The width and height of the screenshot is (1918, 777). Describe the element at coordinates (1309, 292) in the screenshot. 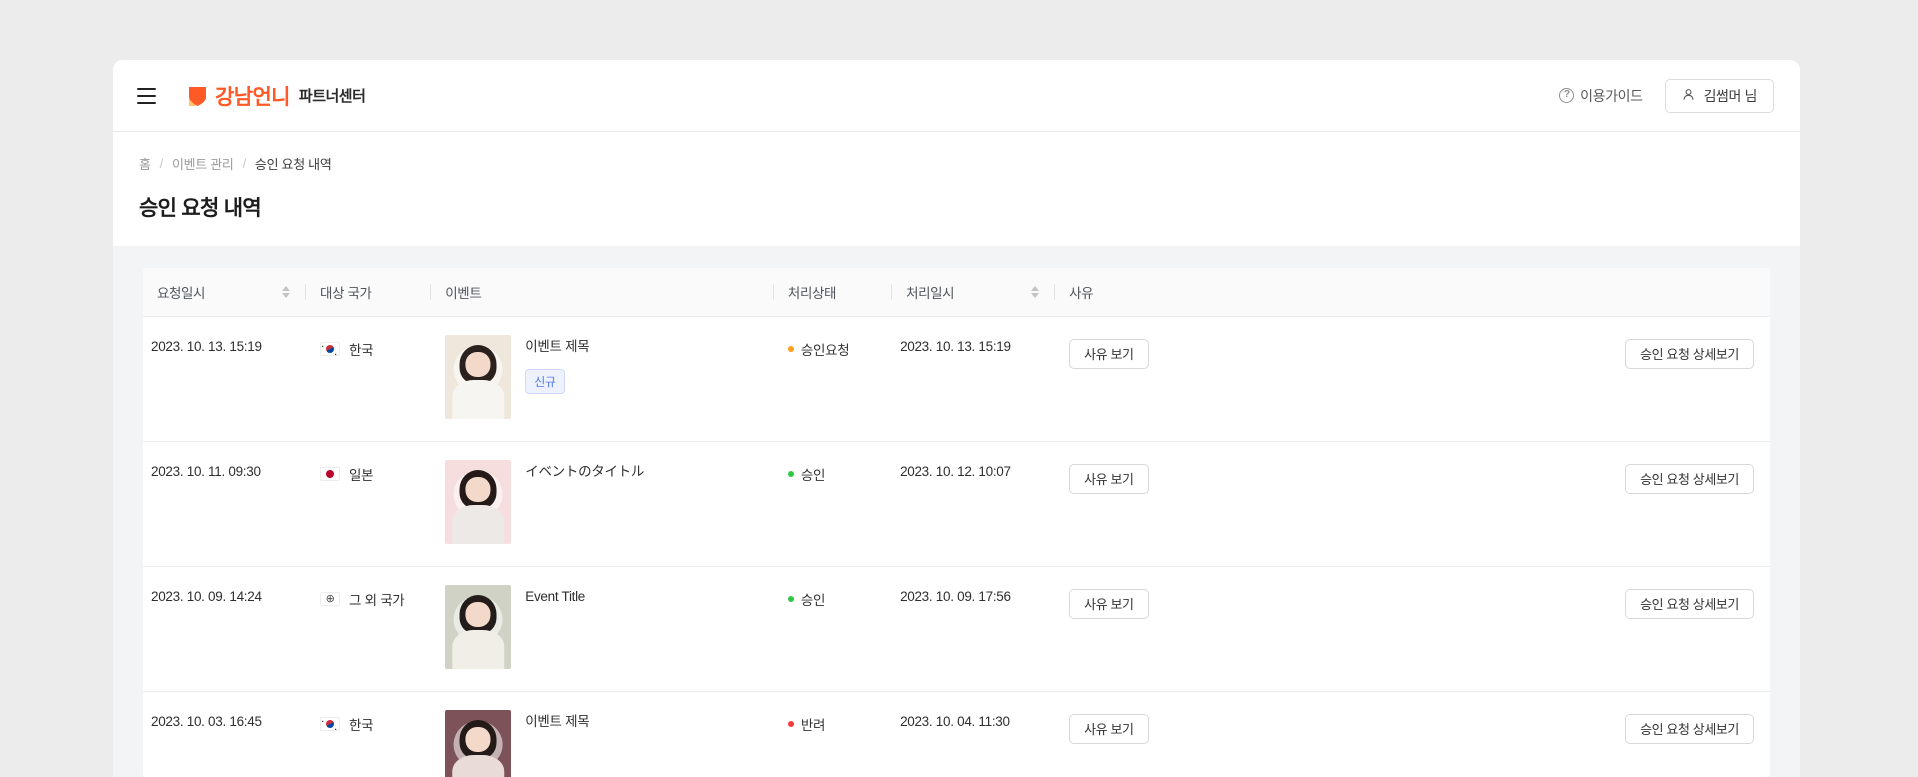

I see `column-header-reason: 사유` at that location.